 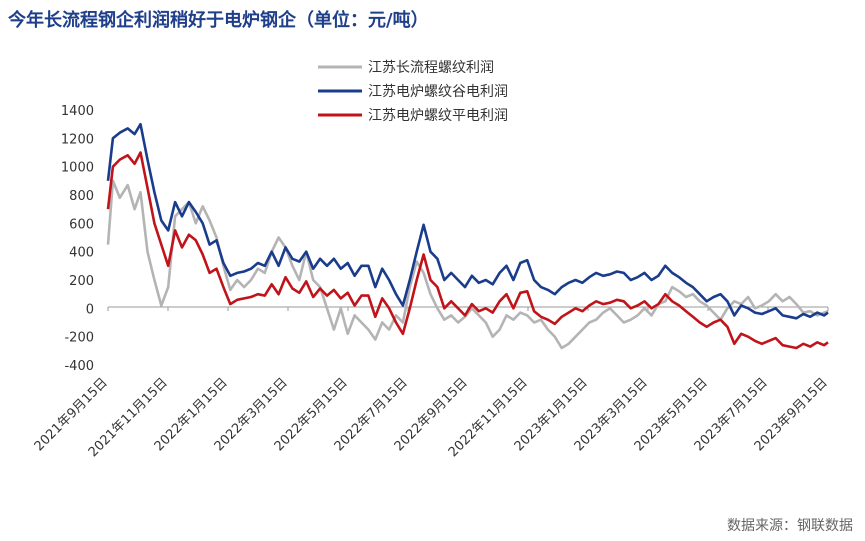 What do you see at coordinates (790, 526) in the screenshot?
I see `source-note: 数据来源：钢联数据` at bounding box center [790, 526].